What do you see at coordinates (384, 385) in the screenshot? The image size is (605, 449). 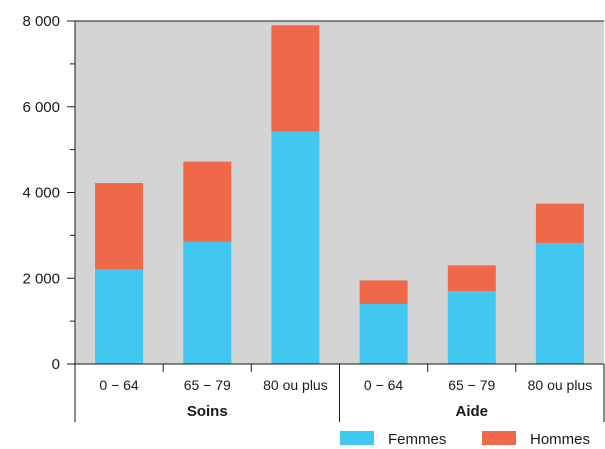 I see `x-tick-label-3: 0 − 64` at bounding box center [384, 385].